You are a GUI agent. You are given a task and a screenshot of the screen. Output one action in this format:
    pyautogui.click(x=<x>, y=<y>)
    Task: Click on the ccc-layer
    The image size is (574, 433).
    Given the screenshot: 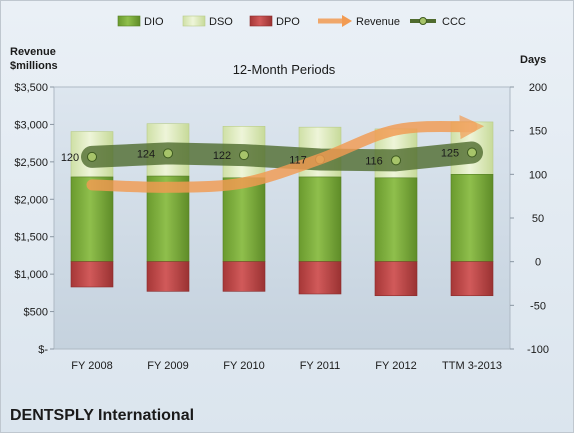 What is the action you would take?
    pyautogui.click(x=282, y=156)
    